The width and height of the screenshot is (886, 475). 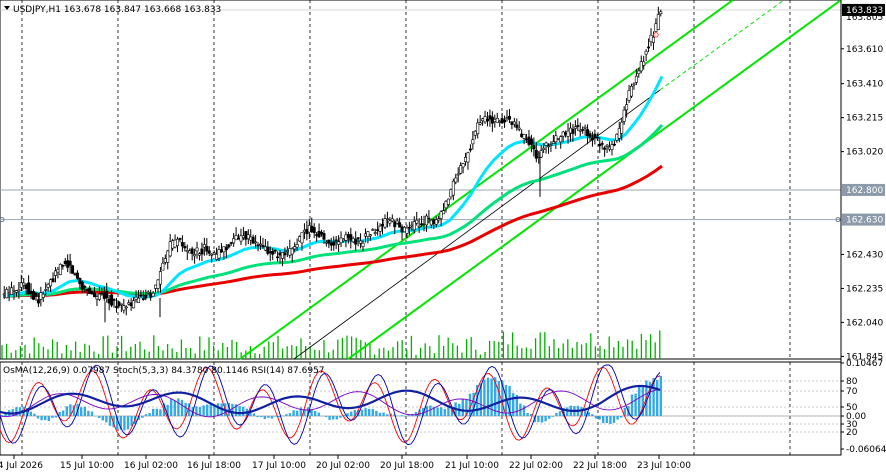 I want to click on indicator-axis-label: 0.10467, so click(x=864, y=364).